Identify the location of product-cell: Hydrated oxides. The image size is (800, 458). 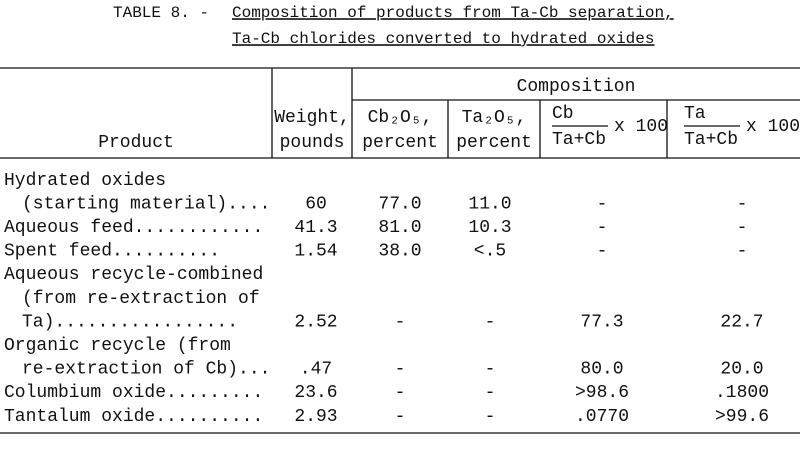
(85, 181).